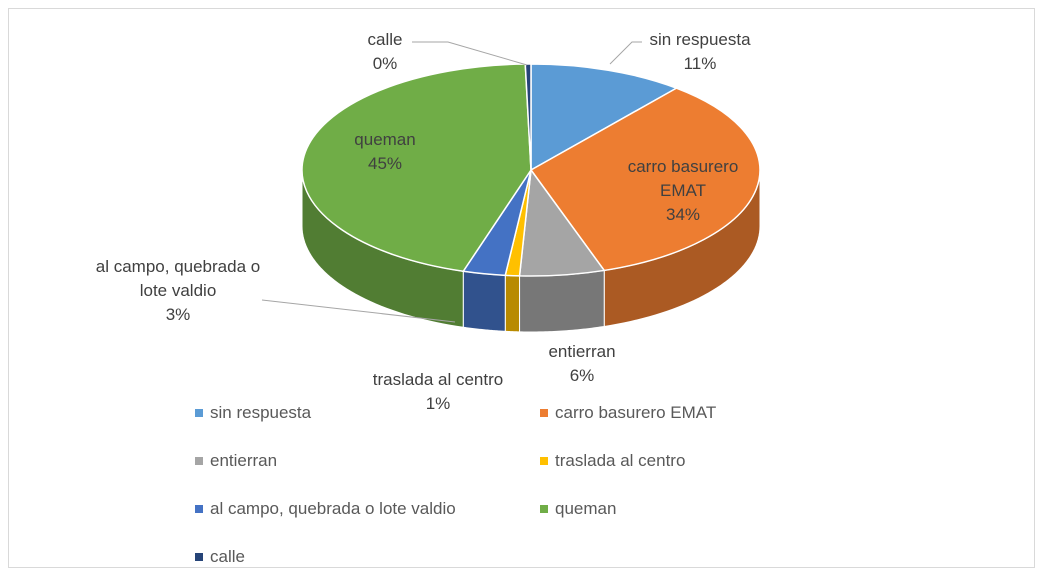  I want to click on legend-label: entierran, so click(244, 460).